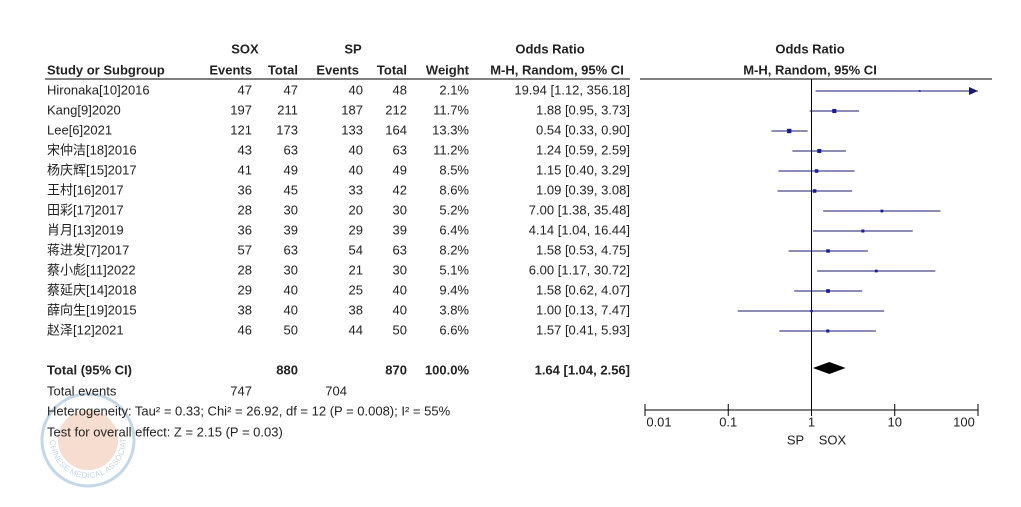  Describe the element at coordinates (245, 329) in the screenshot. I see `exp-events: 46` at that location.